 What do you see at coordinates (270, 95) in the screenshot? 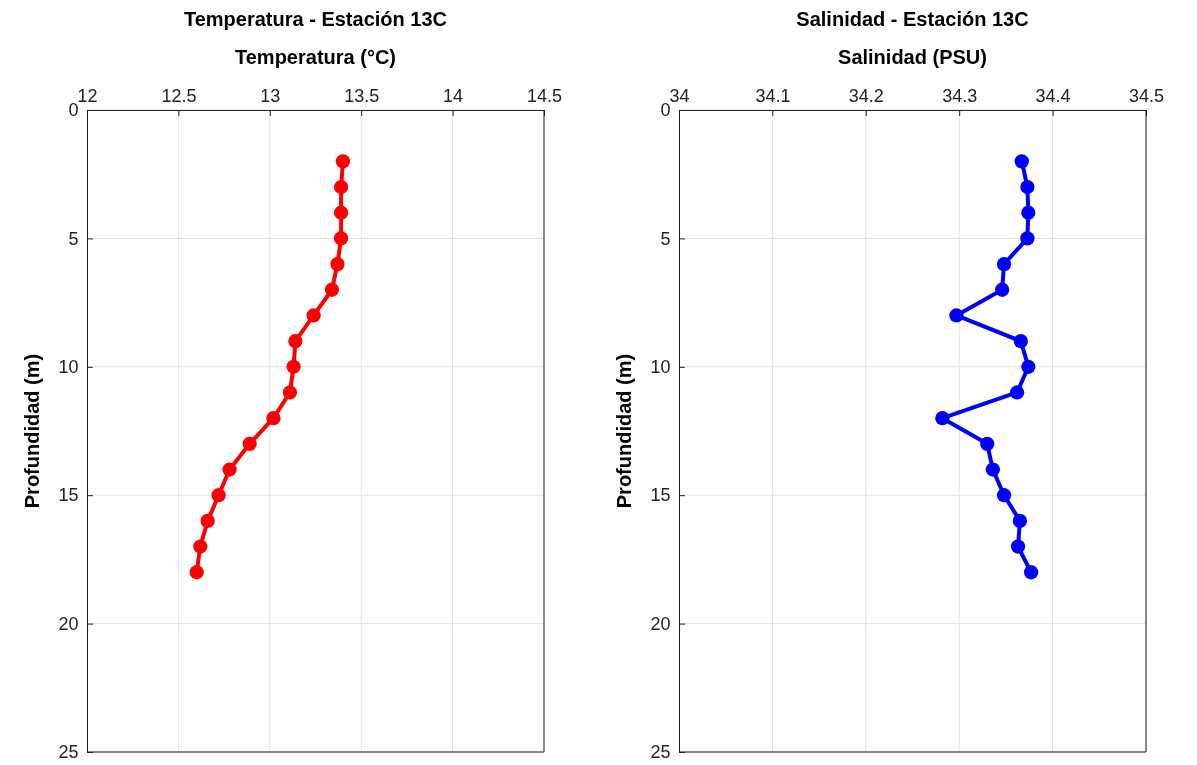
I see `x-tick-label: 13` at bounding box center [270, 95].